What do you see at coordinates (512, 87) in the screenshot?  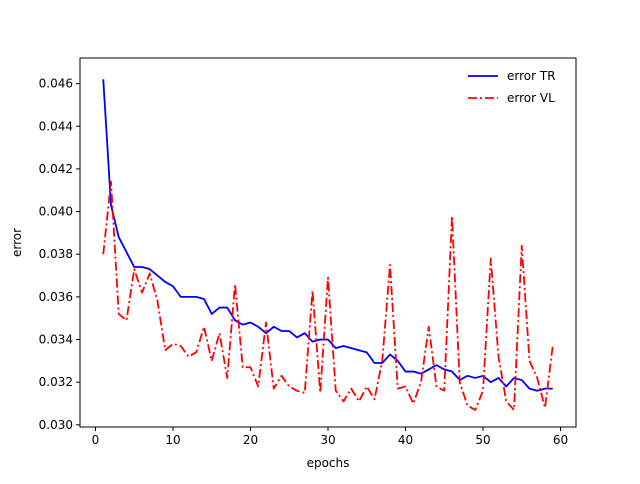 I see `legend: error TR error VL` at bounding box center [512, 87].